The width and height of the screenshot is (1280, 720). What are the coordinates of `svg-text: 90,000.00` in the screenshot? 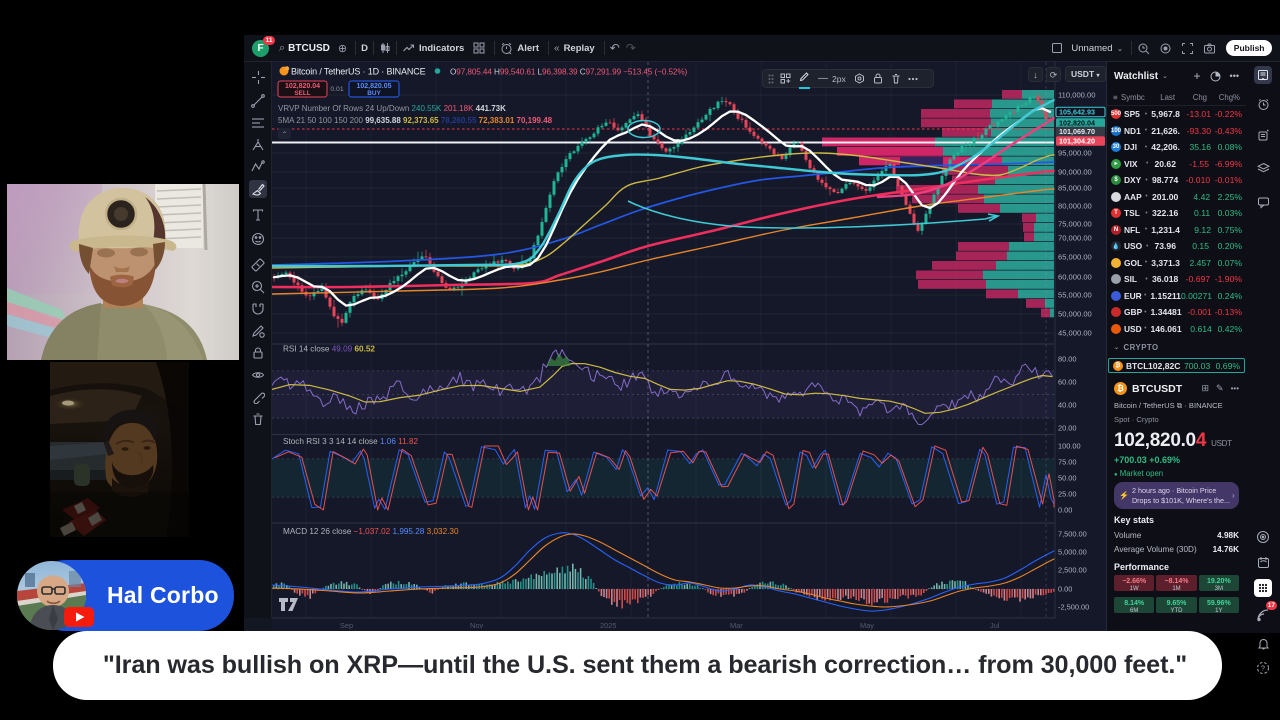 It's located at (1075, 172).